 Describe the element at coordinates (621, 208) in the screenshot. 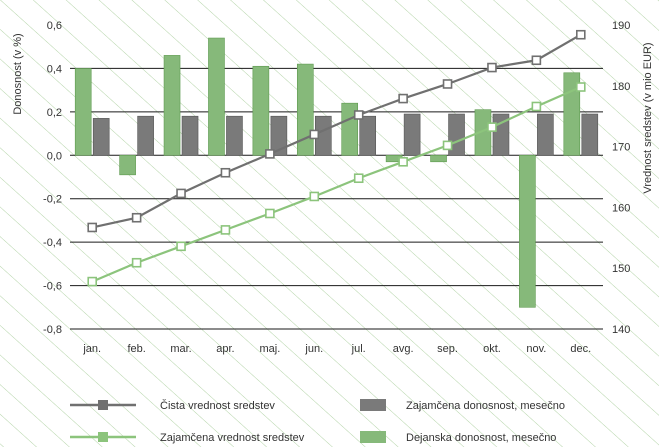

I see `right-tick-label: 160` at that location.